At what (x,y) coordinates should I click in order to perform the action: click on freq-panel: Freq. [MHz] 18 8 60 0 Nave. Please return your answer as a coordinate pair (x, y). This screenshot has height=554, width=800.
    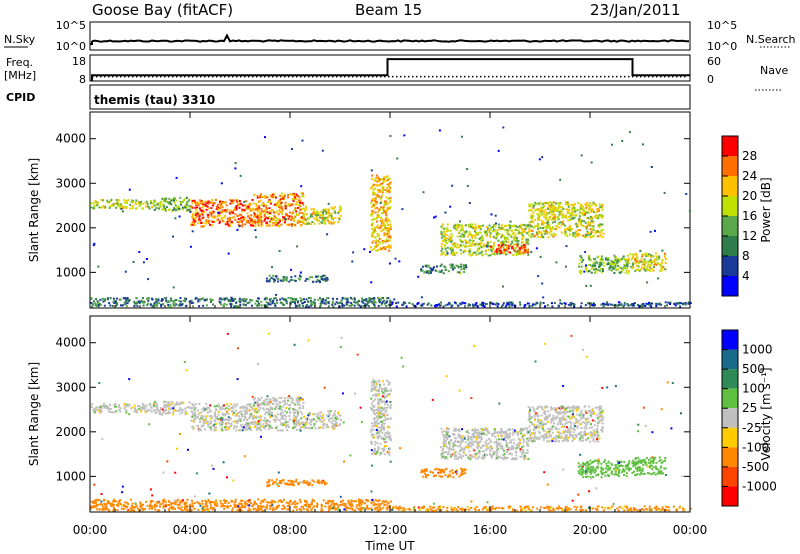
    Looking at the image, I should click on (396, 72).